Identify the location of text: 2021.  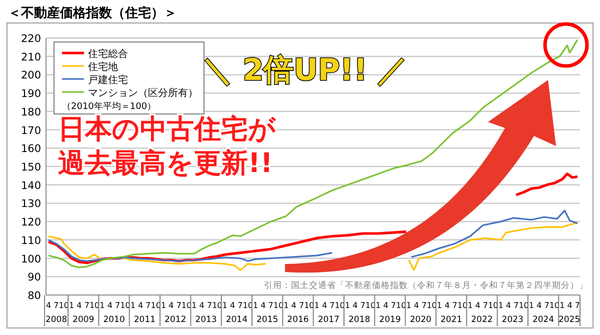
(451, 320).